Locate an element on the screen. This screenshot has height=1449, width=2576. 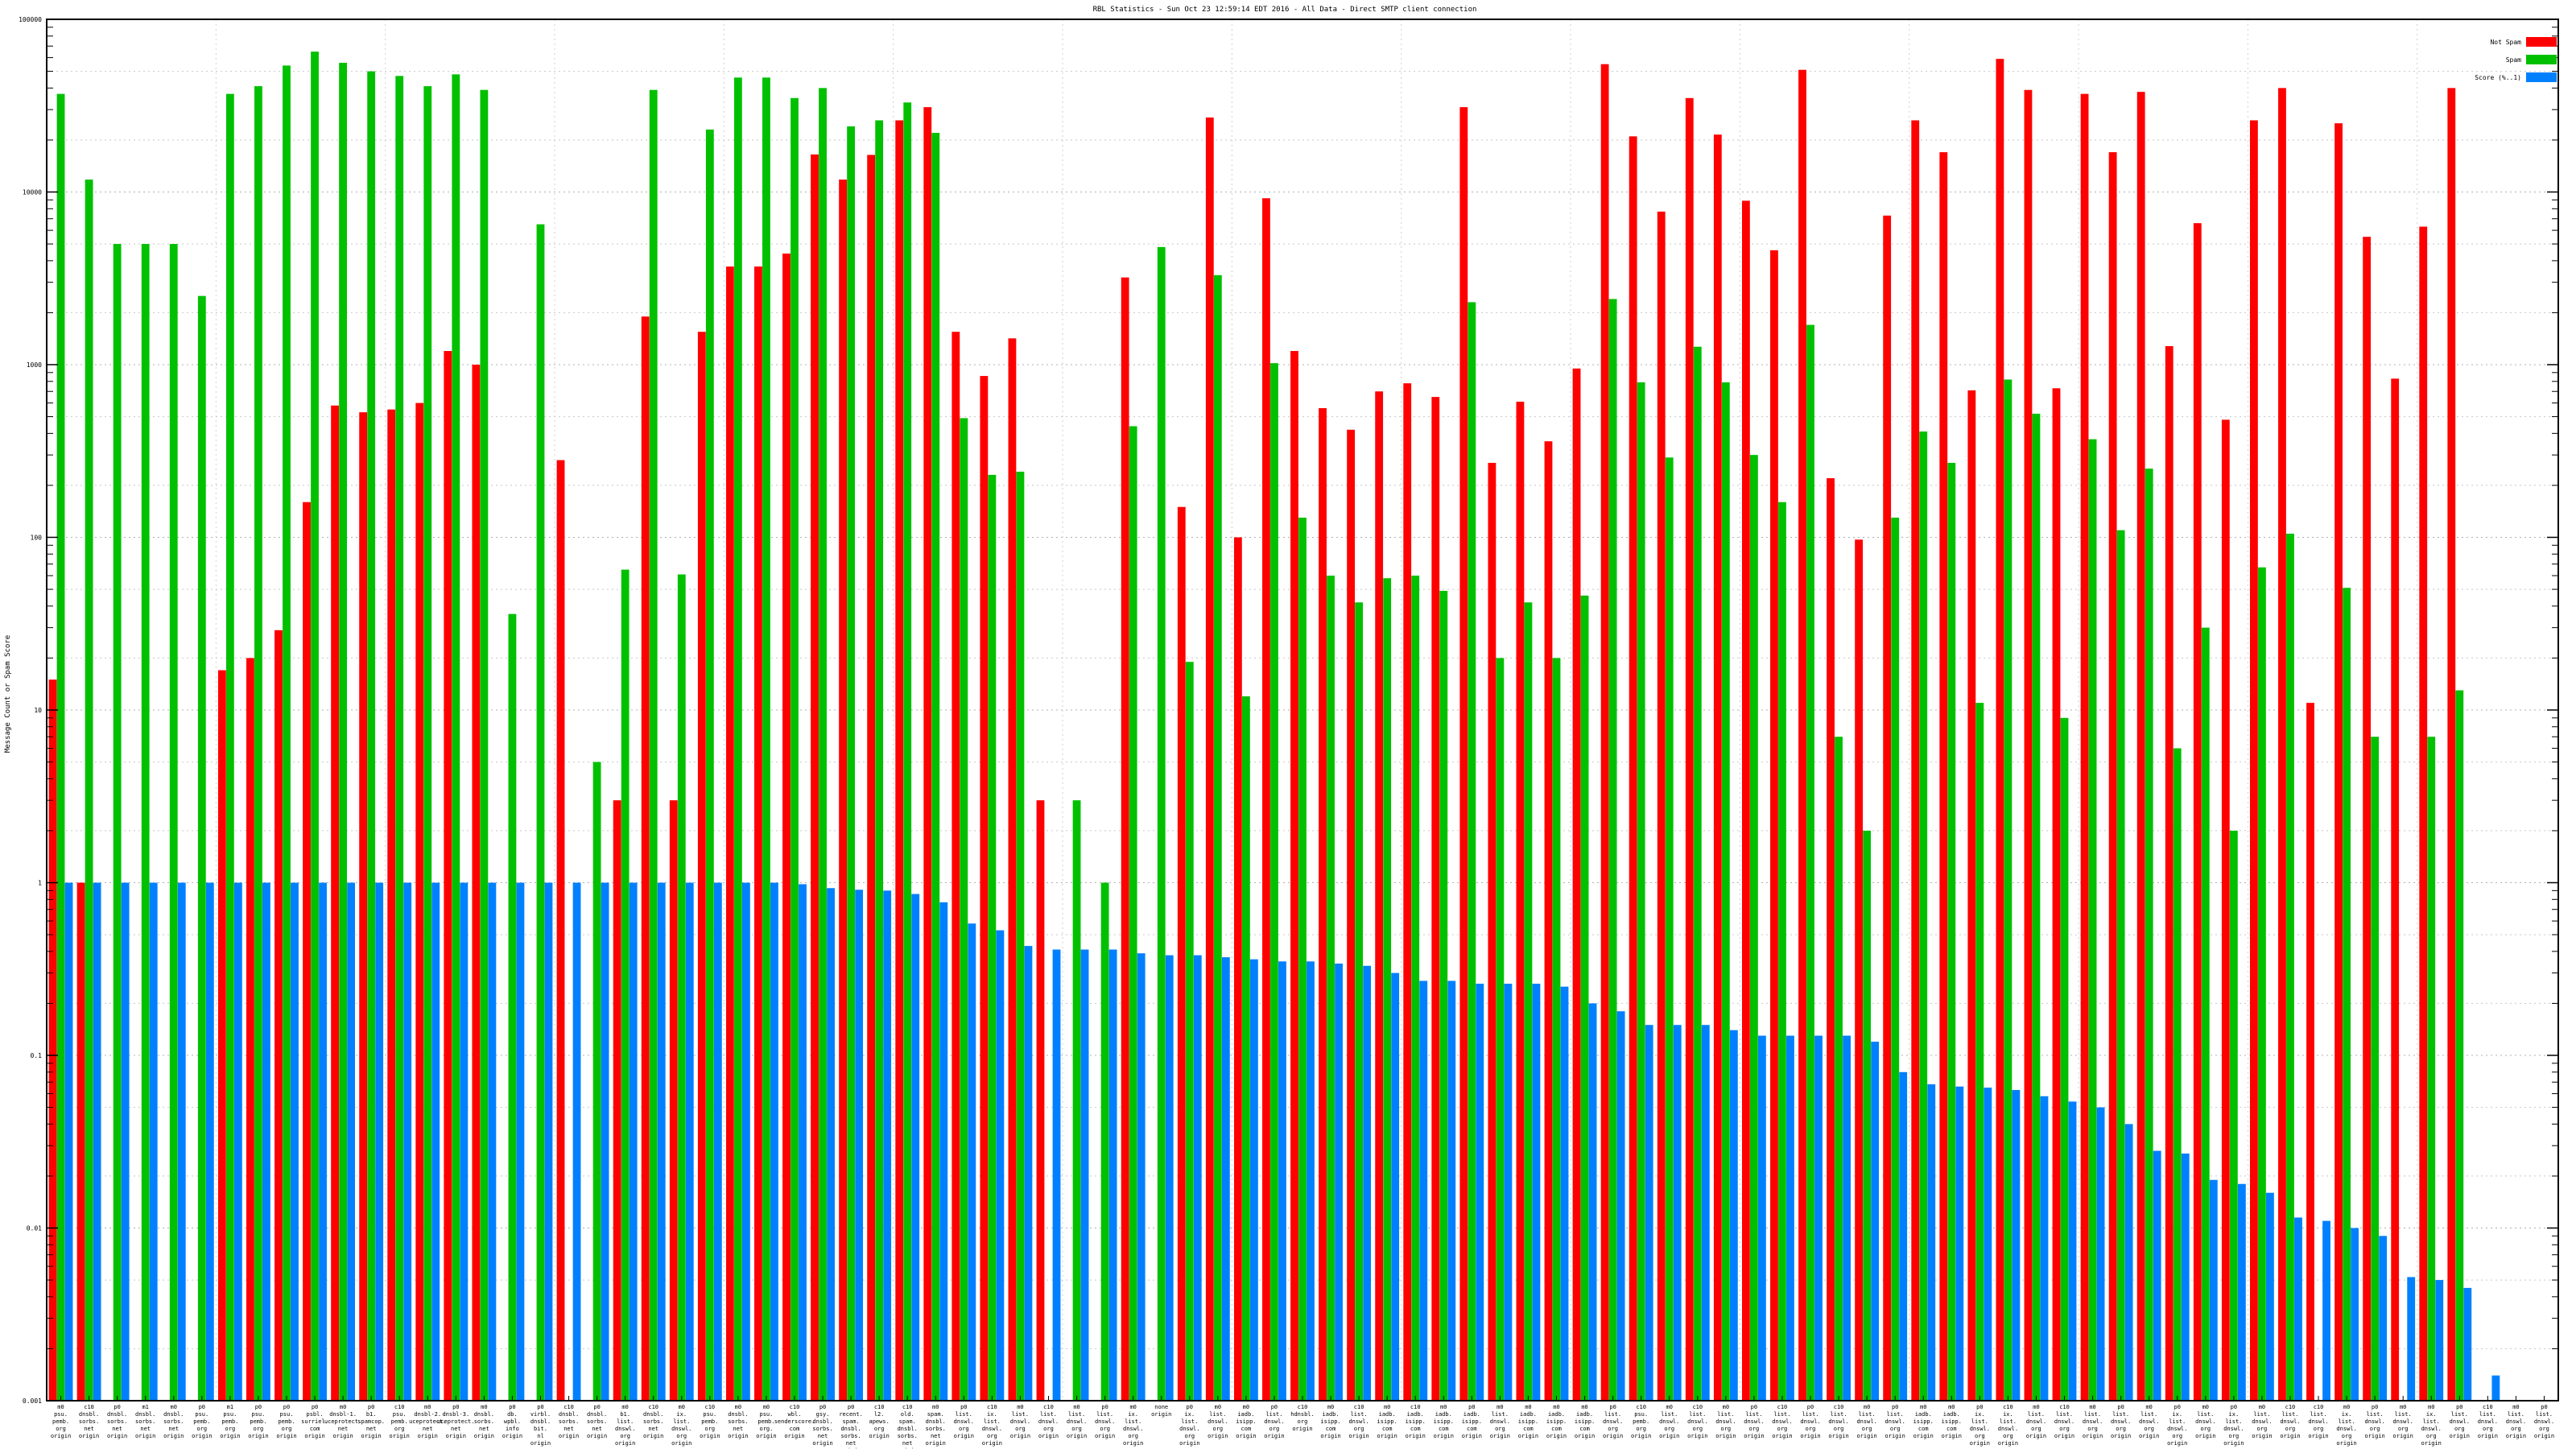
x-tick-label: c10 ix. list. dnswl. org origin is located at coordinates (2008, 1425).